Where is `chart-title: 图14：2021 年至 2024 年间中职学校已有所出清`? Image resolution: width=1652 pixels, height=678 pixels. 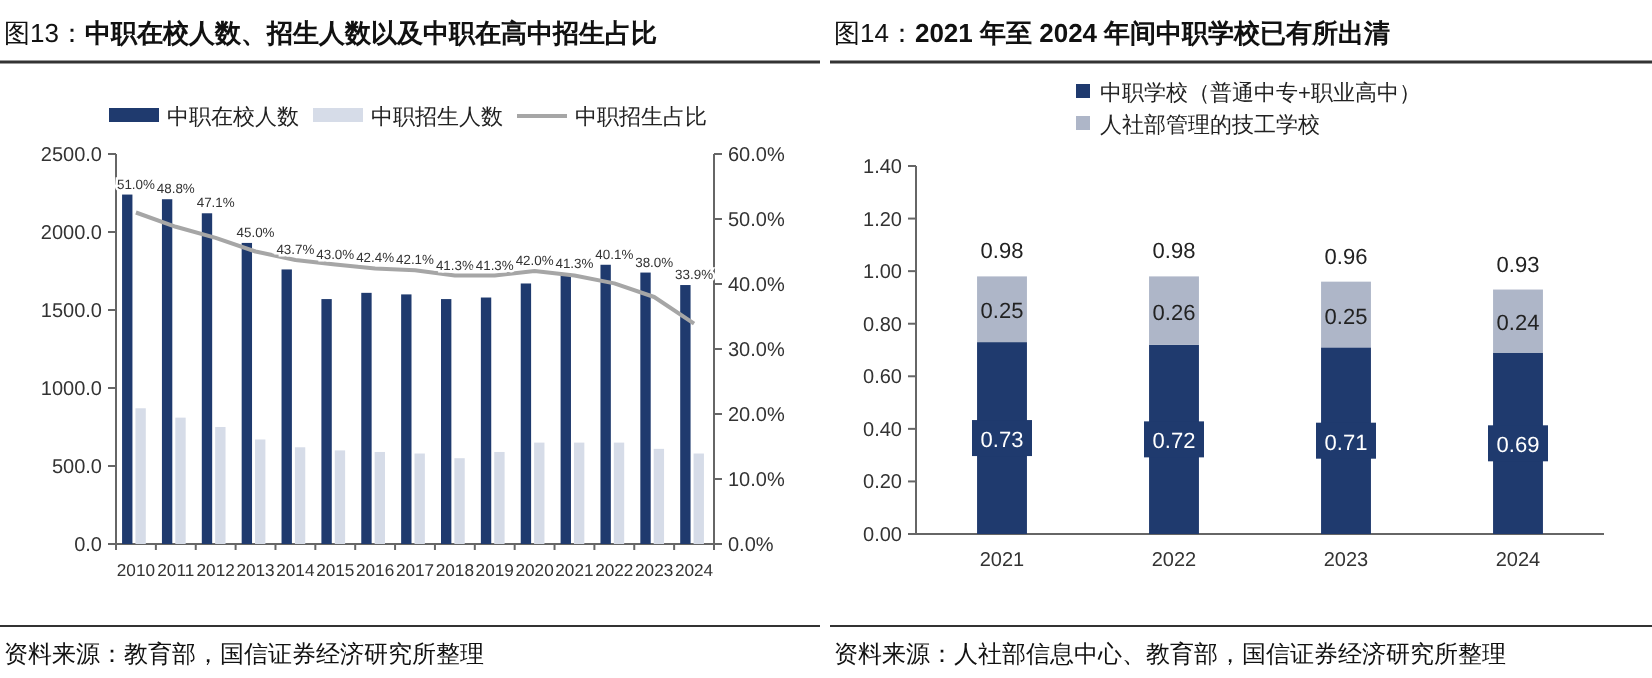
chart-title: 图14：2021 年至 2024 年间中职学校已有所出清 is located at coordinates (1112, 33).